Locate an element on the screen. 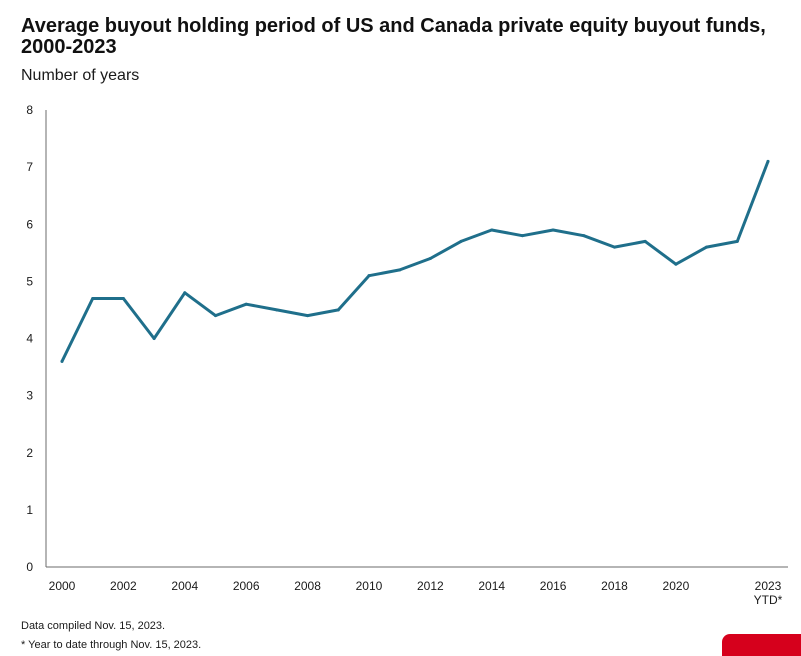 This screenshot has height=656, width=801. x-tick-label: 2020 is located at coordinates (676, 586).